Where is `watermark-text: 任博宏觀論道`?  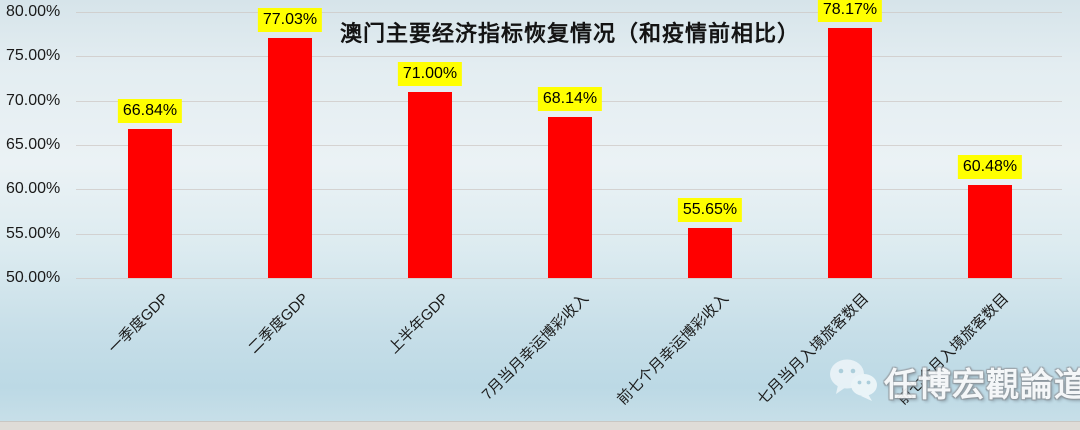
watermark-text: 任博宏觀論道 is located at coordinates (982, 384).